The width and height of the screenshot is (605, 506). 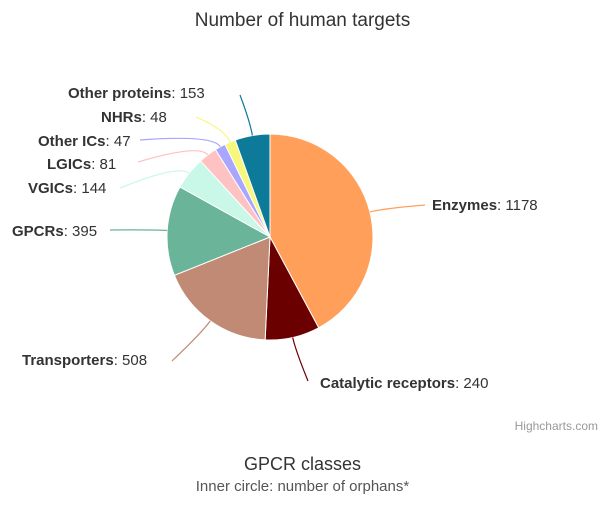 What do you see at coordinates (219, 231) in the screenshot?
I see `pie-slice-gpcrs` at bounding box center [219, 231].